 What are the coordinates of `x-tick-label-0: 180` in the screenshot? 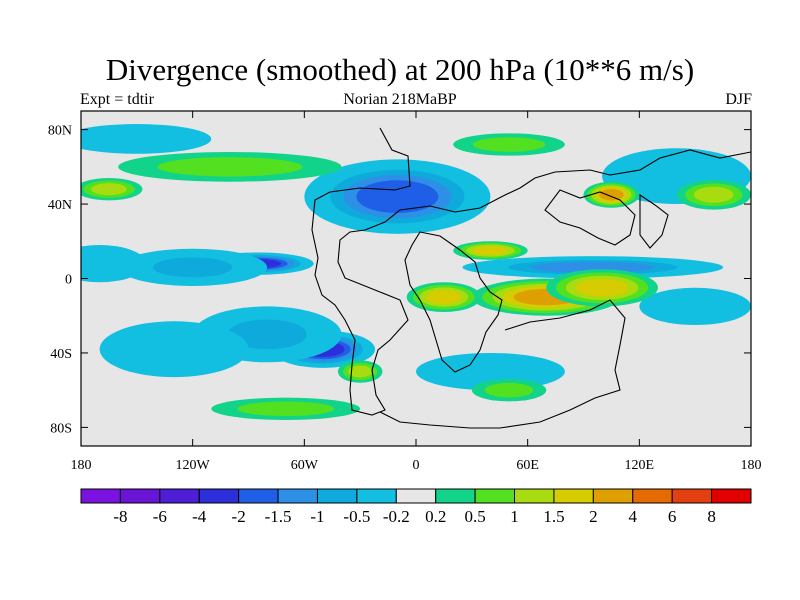 It's located at (81, 465).